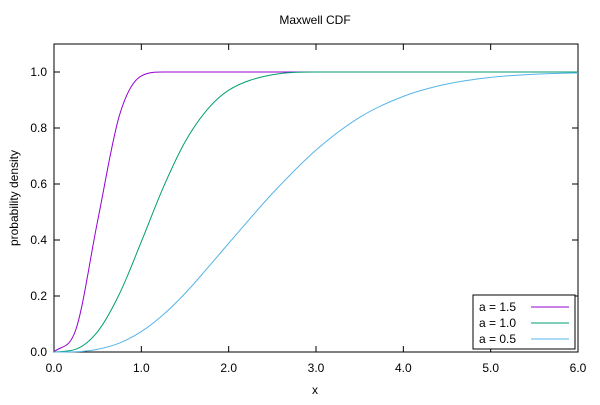 Image resolution: width=600 pixels, height=405 pixels. What do you see at coordinates (38, 184) in the screenshot?
I see `y-tick-label: 0.6` at bounding box center [38, 184].